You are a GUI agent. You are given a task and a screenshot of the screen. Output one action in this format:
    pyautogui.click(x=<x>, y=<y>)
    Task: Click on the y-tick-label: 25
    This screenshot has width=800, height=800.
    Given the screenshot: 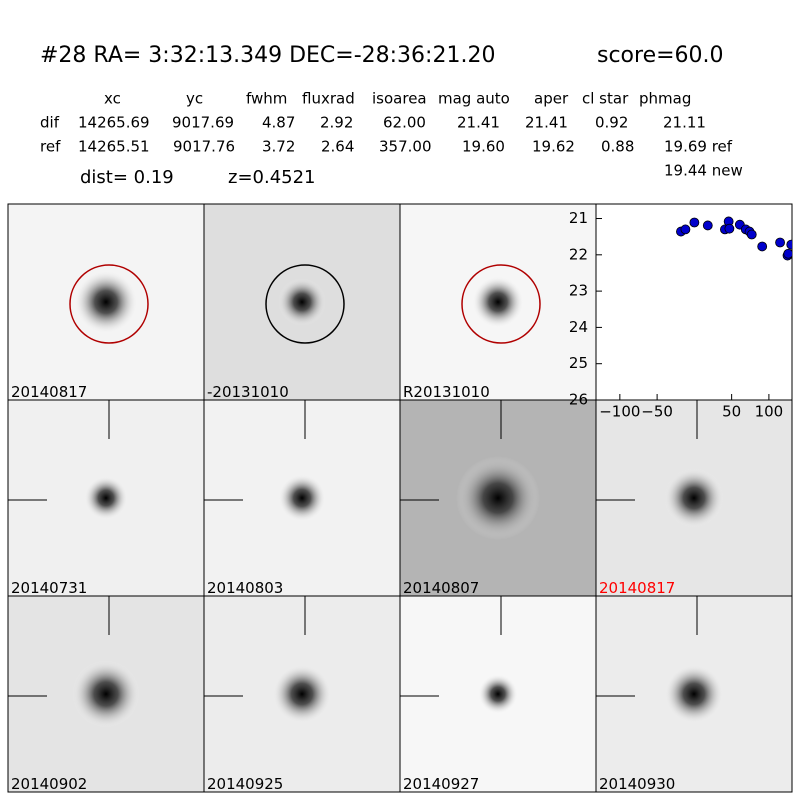 What is the action you would take?
    pyautogui.click(x=578, y=363)
    